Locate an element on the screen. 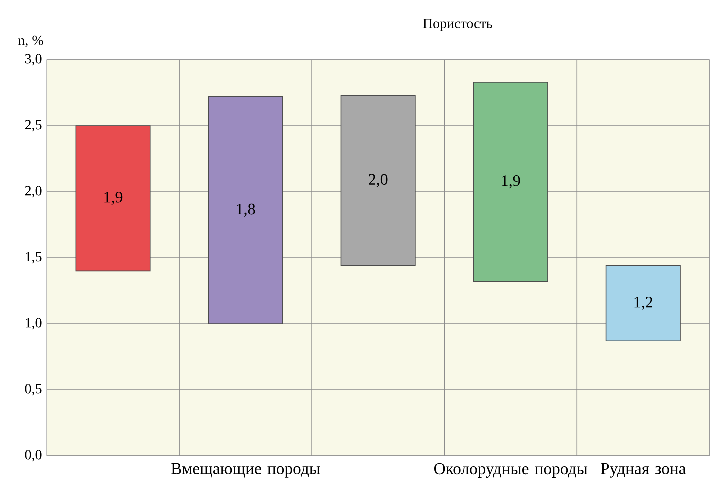  y-tick-label: 0,0 is located at coordinates (33, 456).